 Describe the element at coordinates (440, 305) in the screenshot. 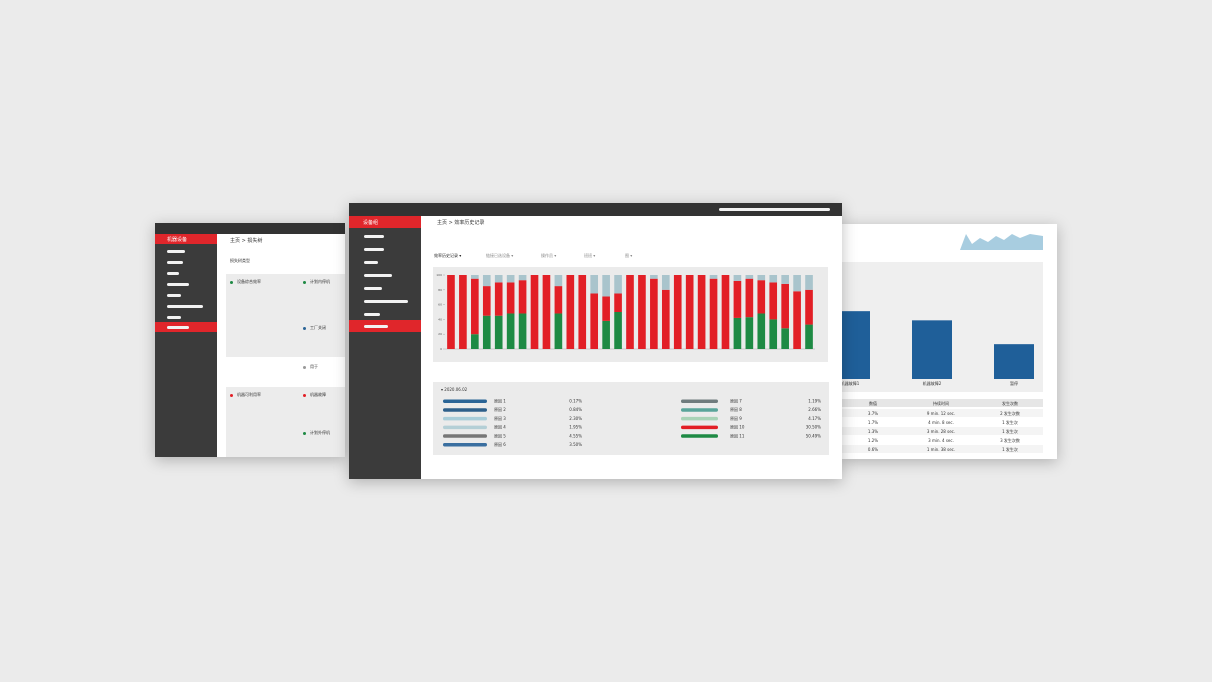

I see `y-tick-label: 60` at that location.